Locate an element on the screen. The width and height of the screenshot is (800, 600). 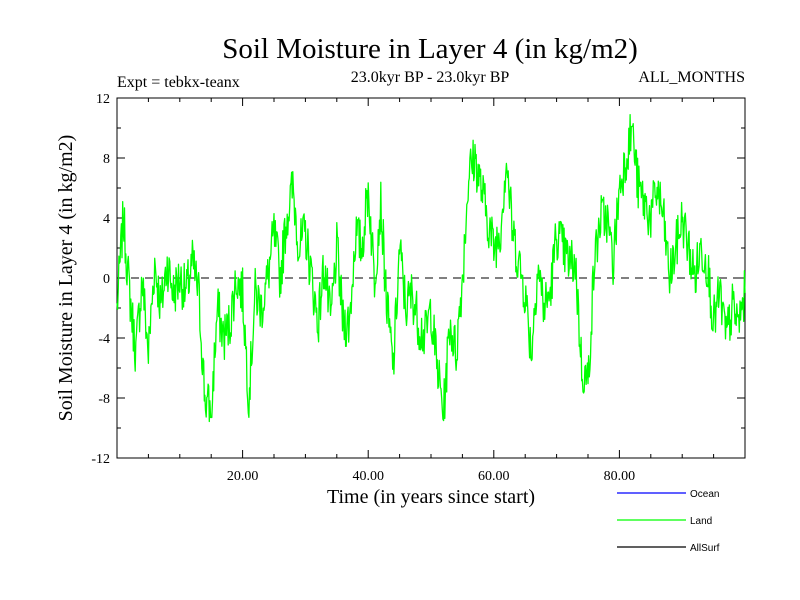
y-axis-label: Soil Moisture in Layer 4 (in kg/m2) is located at coordinates (66, 278).